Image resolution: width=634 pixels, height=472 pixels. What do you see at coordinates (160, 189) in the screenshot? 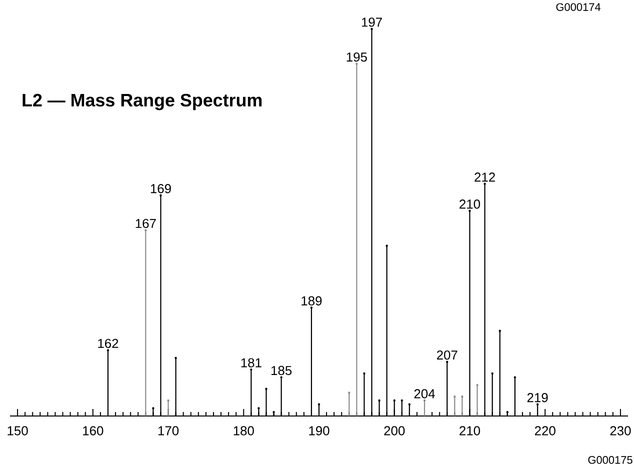
I see `annotation: 169` at bounding box center [160, 189].